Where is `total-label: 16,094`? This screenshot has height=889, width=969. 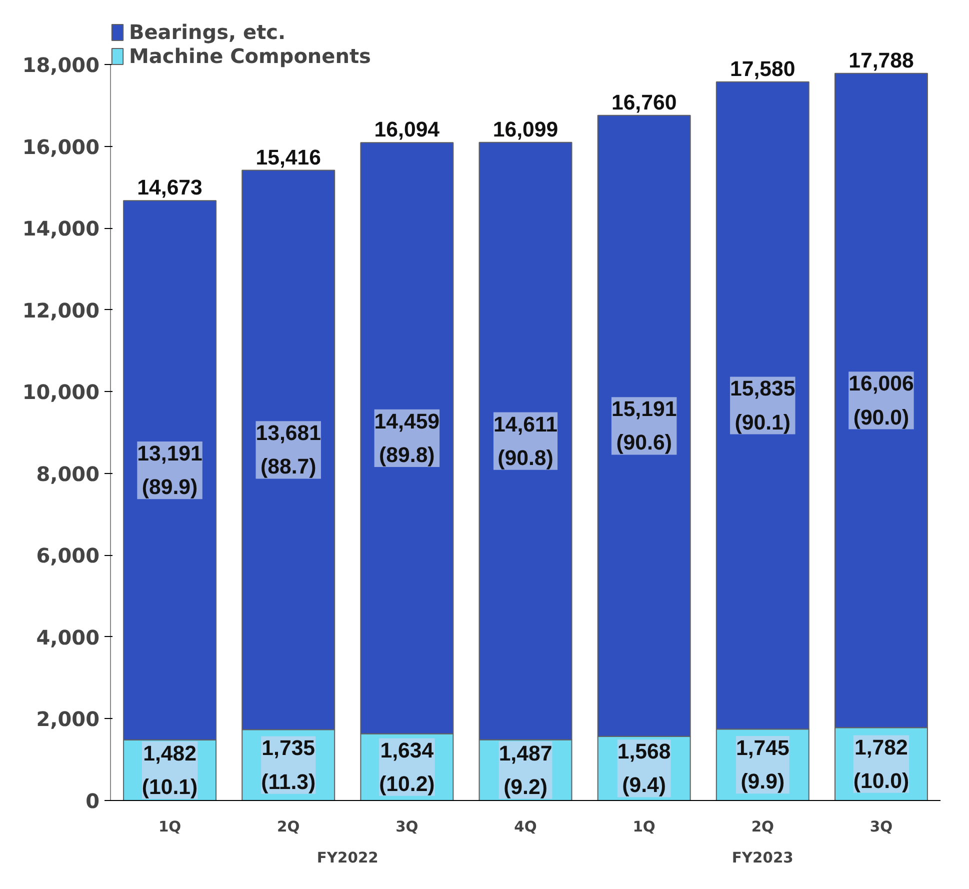 total-label: 16,094 is located at coordinates (407, 130).